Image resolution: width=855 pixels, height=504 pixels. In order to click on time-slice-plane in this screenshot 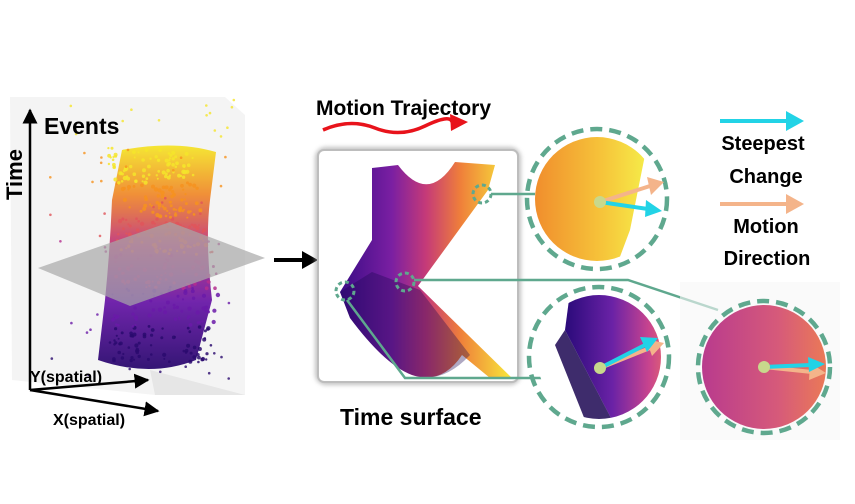, I will do `click(151, 264)`.